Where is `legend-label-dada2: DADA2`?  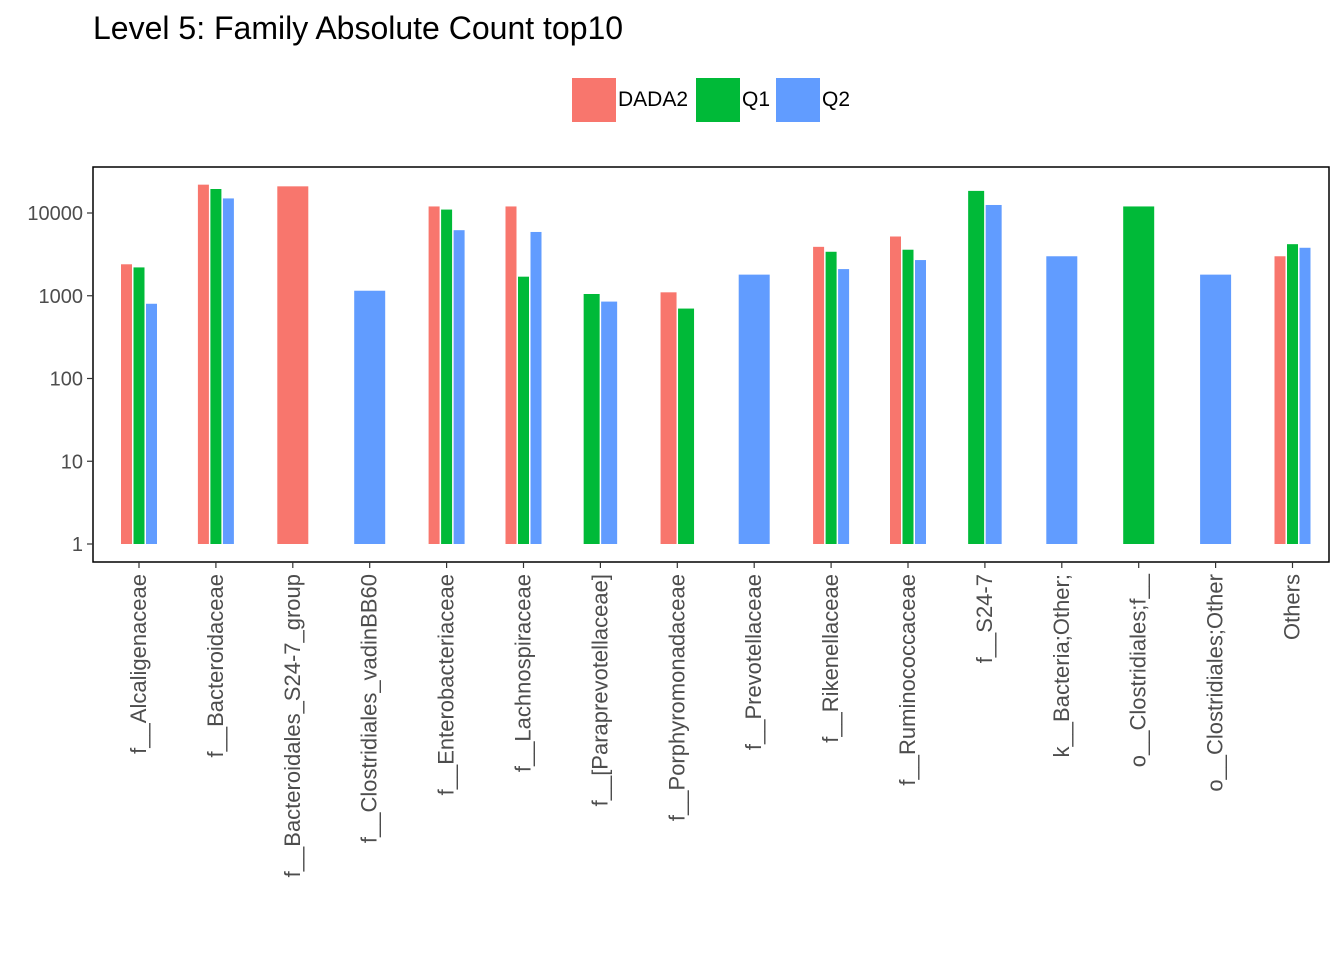
legend-label-dada2: DADA2 is located at coordinates (653, 99).